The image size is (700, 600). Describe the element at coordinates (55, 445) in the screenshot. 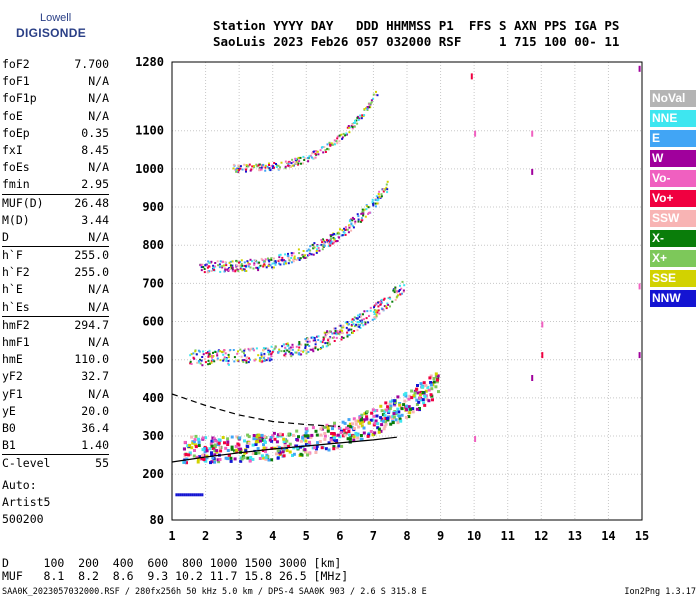

I see `param-row: B1 1.40` at that location.